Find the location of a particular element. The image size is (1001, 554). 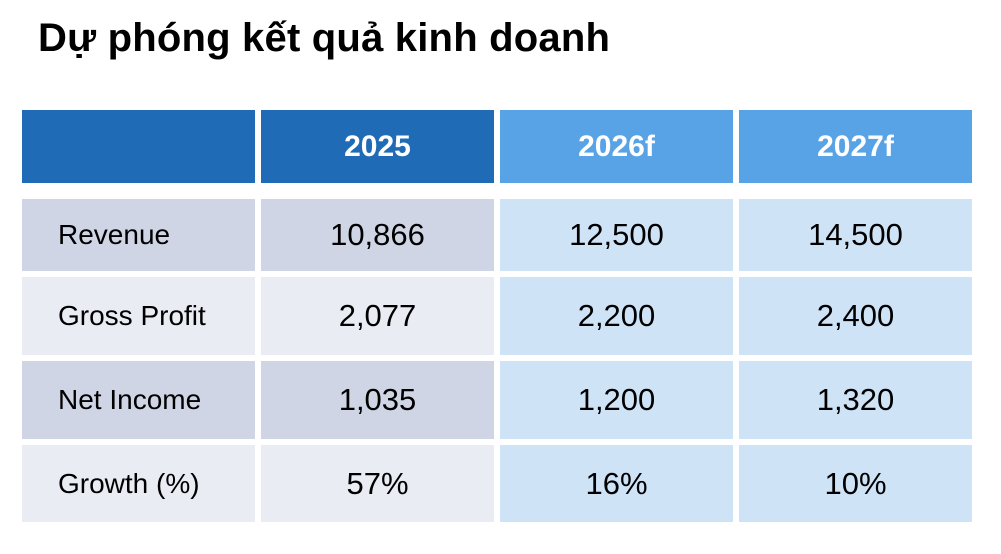

table-cell: 1,035 is located at coordinates (377, 400).